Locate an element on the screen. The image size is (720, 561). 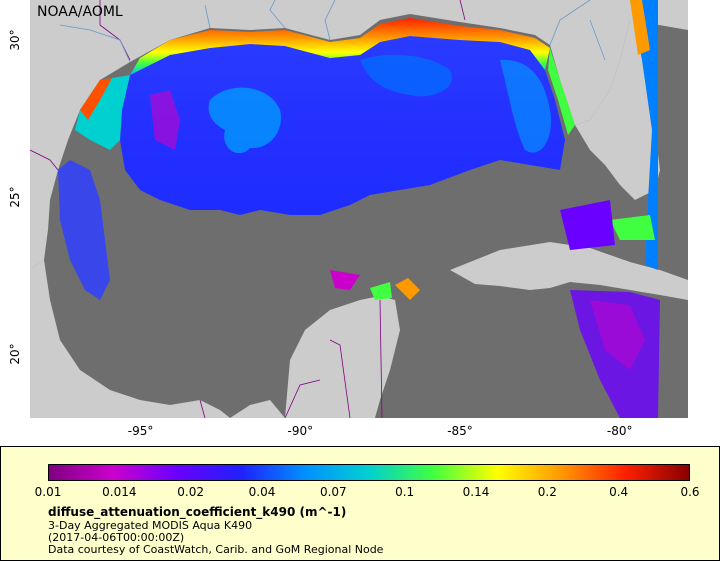
colorbar-tick-label: 0.4 is located at coordinates (619, 492).